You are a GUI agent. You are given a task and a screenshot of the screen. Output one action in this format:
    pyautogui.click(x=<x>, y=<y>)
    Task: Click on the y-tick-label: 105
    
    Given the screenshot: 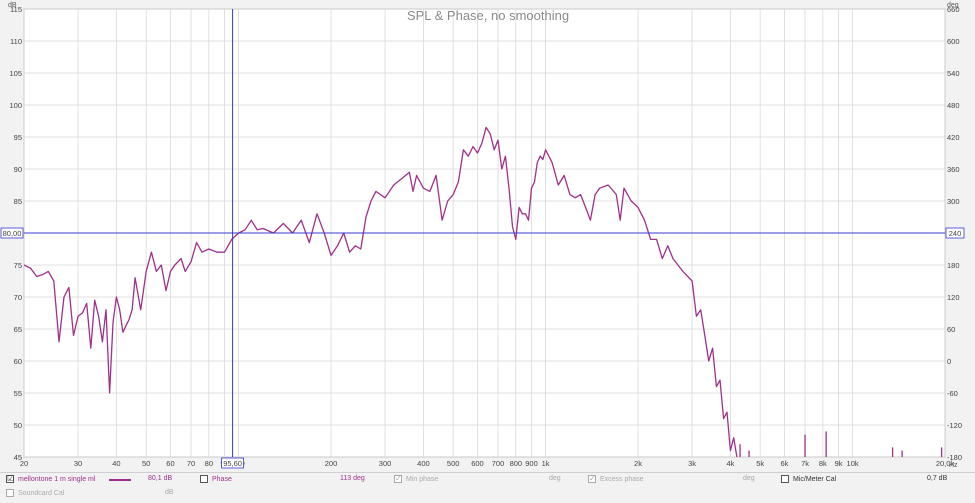 What is the action you would take?
    pyautogui.click(x=15, y=73)
    